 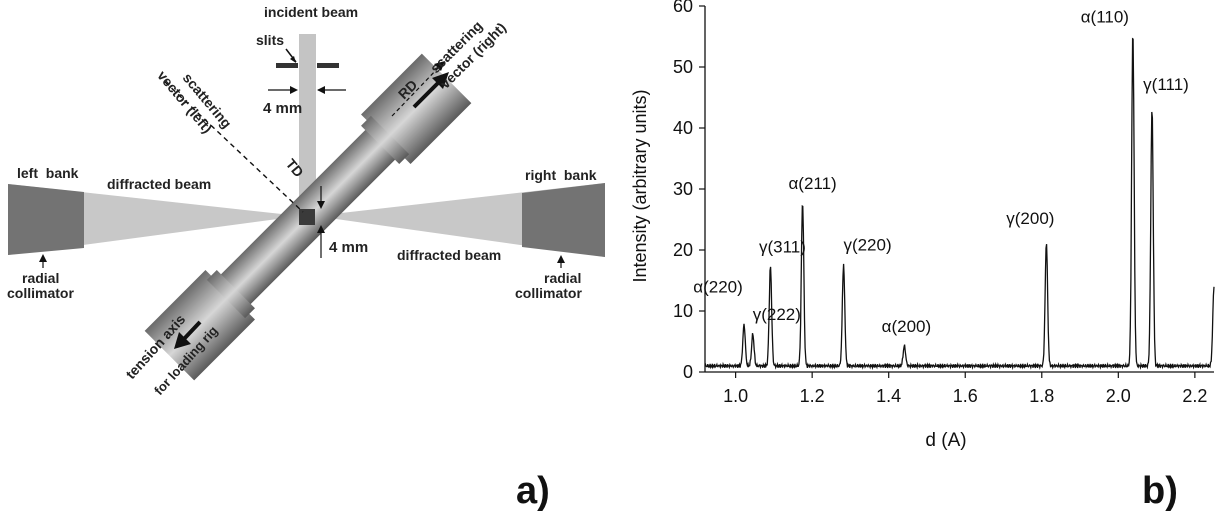 I want to click on x-axis-label: d (A), so click(x=945, y=440).